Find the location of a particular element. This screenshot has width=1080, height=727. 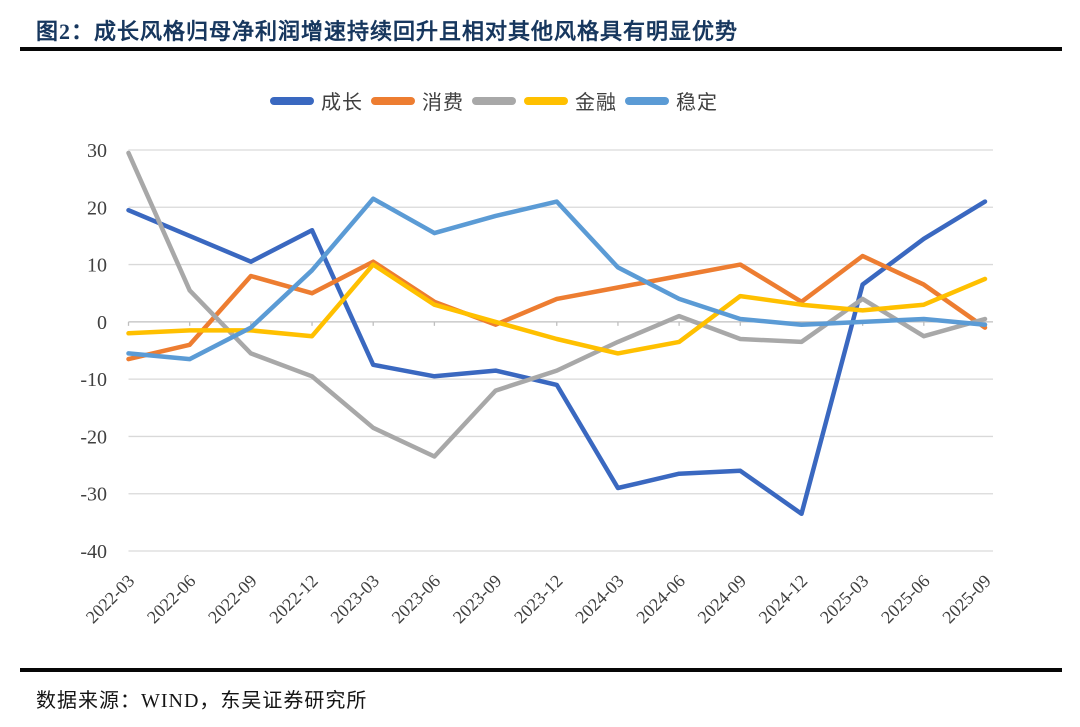

x-axis-label-14: 2025-09 is located at coordinates (966, 599).